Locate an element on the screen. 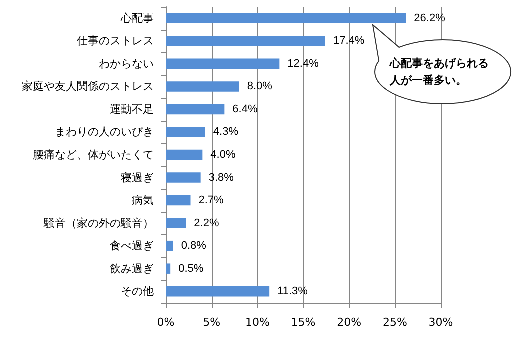  y-tick-label: まわりの人のいびき is located at coordinates (104, 132).